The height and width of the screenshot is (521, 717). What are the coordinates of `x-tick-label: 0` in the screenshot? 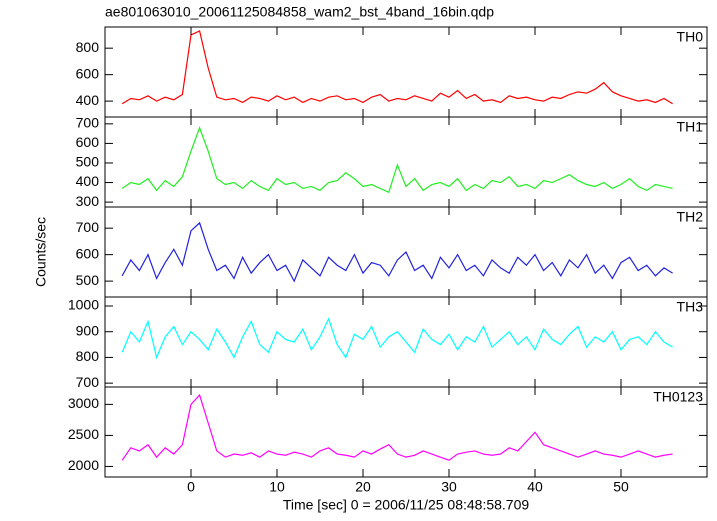 It's located at (191, 487).